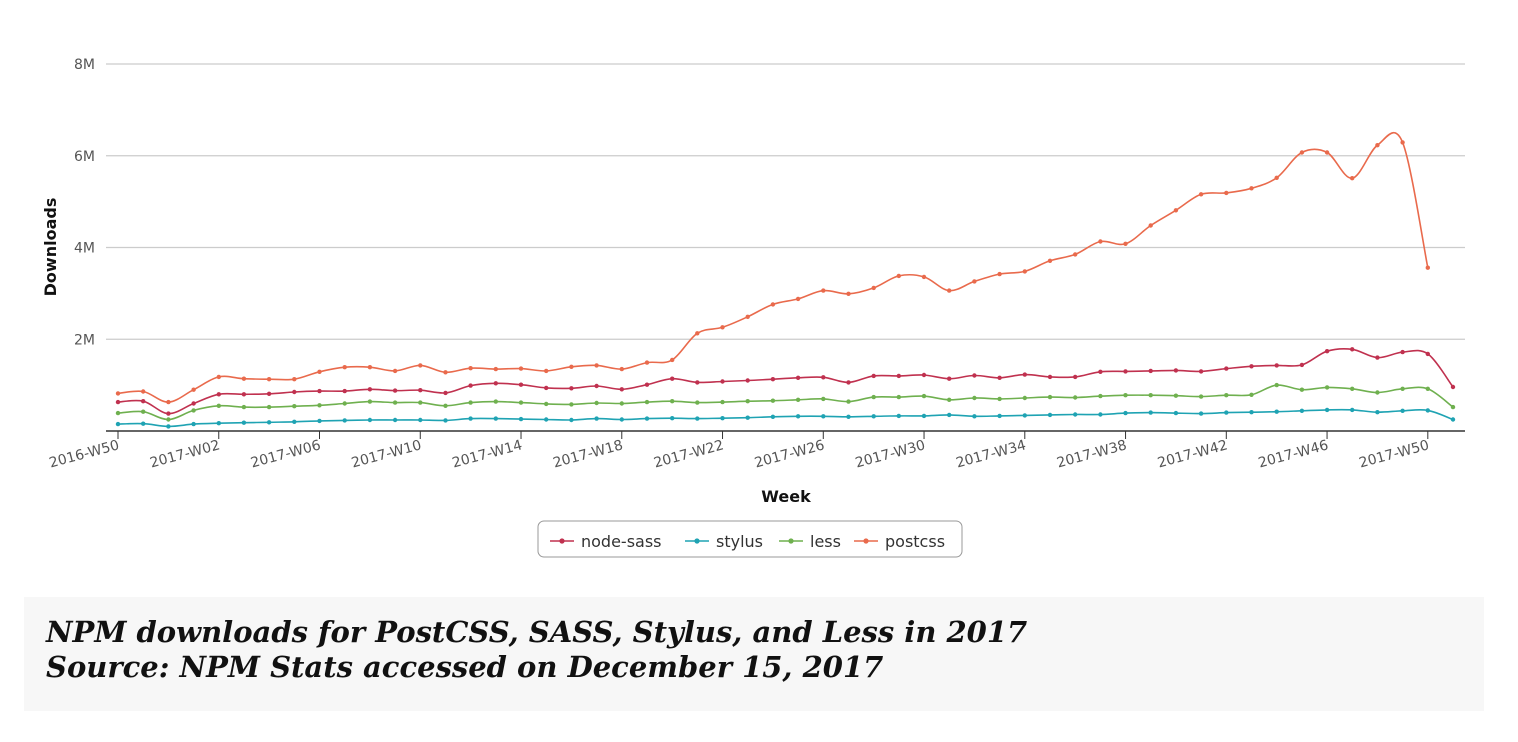 This screenshot has width=1518, height=742. Describe the element at coordinates (84, 202) in the screenshot. I see `y-axis-ticks: 2M 4M 6M 8M` at that location.